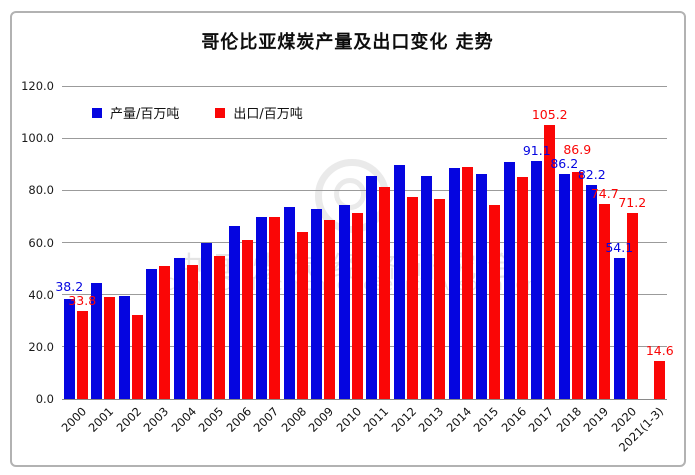 Image resolution: width=695 pixels, height=475 pixels. Describe the element at coordinates (37, 138) in the screenshot. I see `y-tick-label-100.0: 100.0` at that location.